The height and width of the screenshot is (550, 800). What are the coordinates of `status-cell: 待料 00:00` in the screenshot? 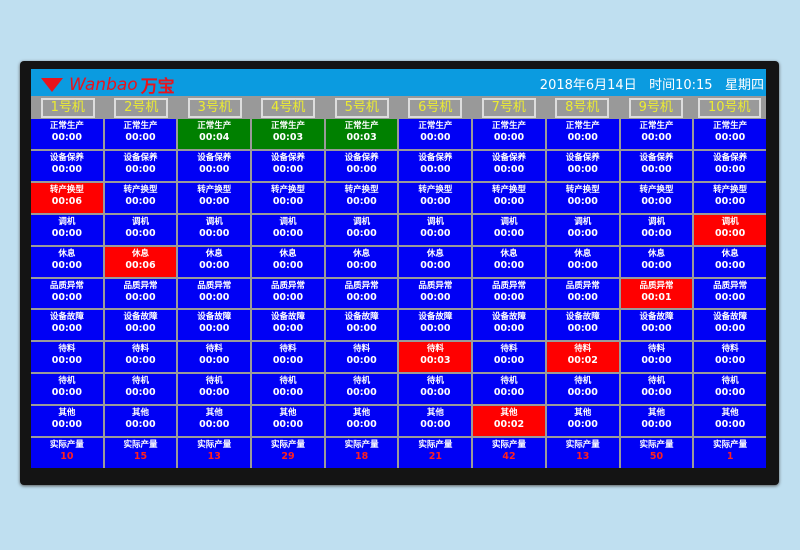 It's located at (67, 357).